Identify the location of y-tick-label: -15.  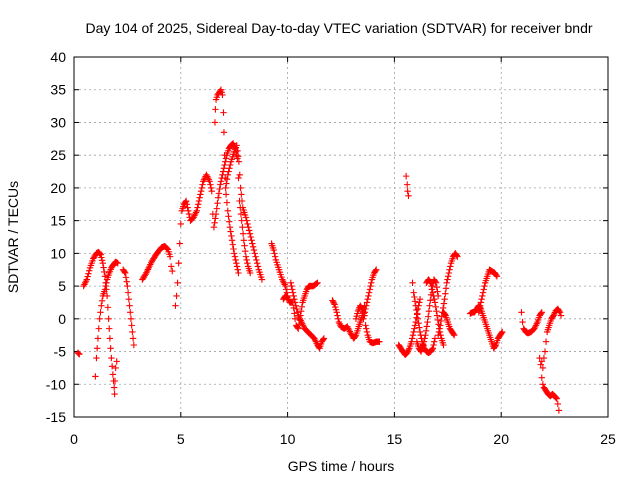
(56, 417).